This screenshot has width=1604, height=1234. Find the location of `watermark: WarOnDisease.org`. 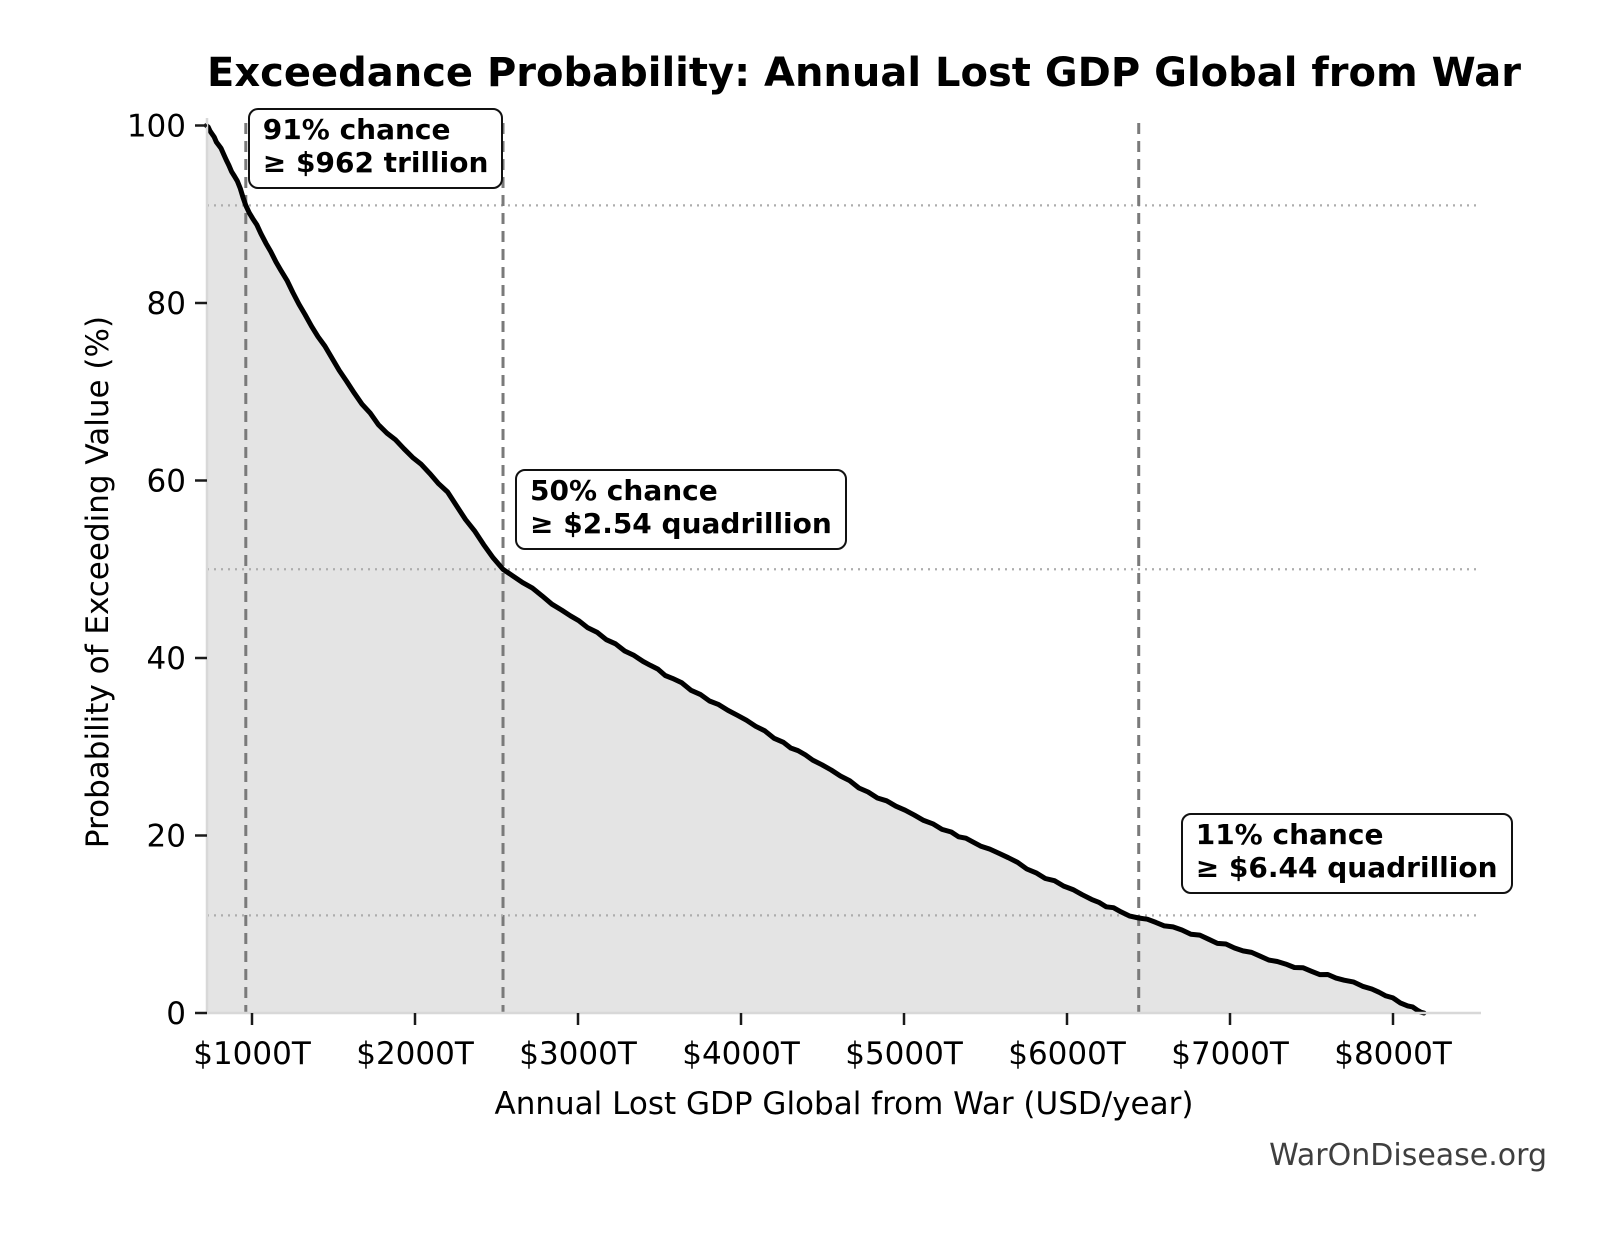

watermark: WarOnDisease.org is located at coordinates (1408, 1155).